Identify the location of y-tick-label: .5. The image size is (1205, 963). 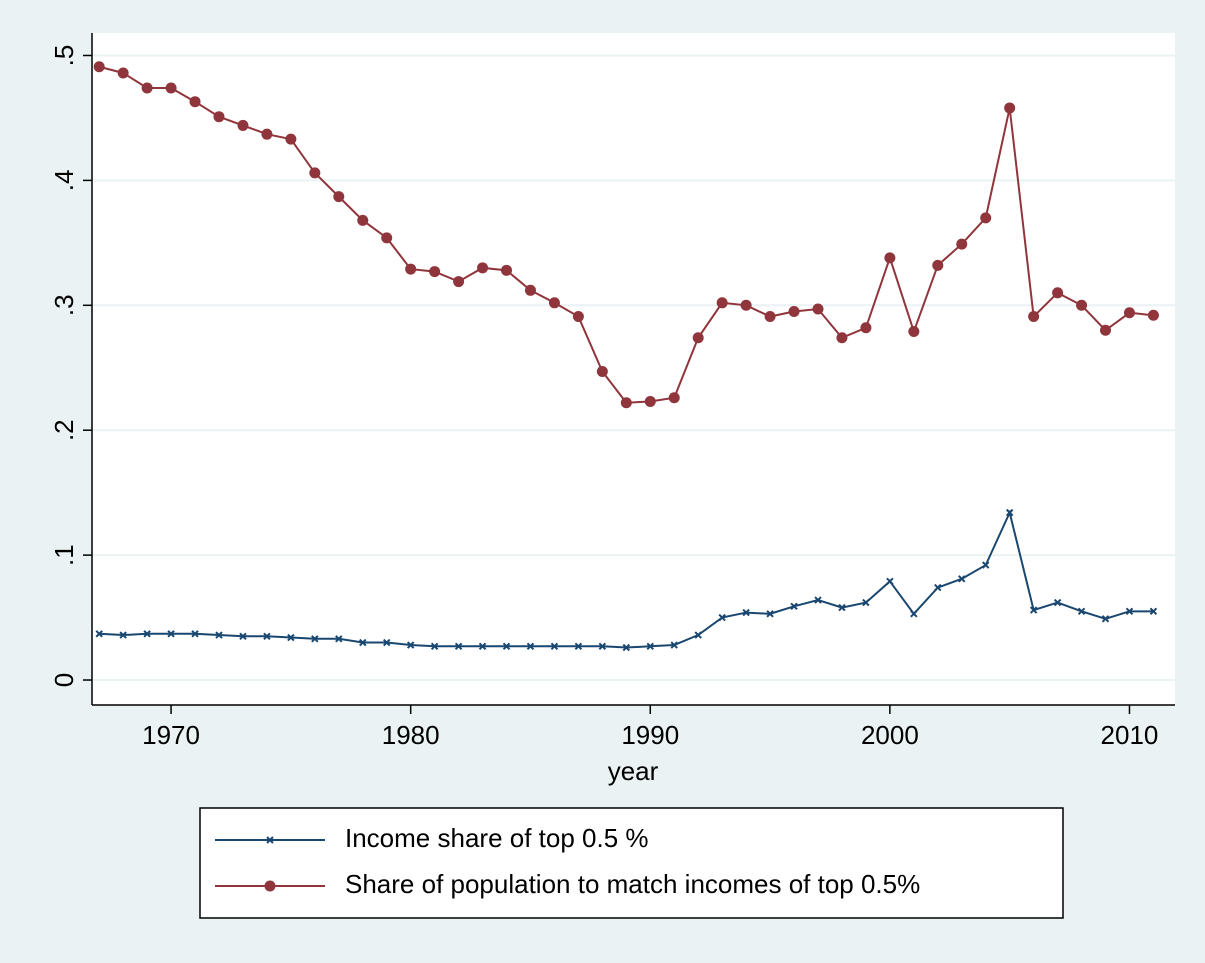
(64, 56).